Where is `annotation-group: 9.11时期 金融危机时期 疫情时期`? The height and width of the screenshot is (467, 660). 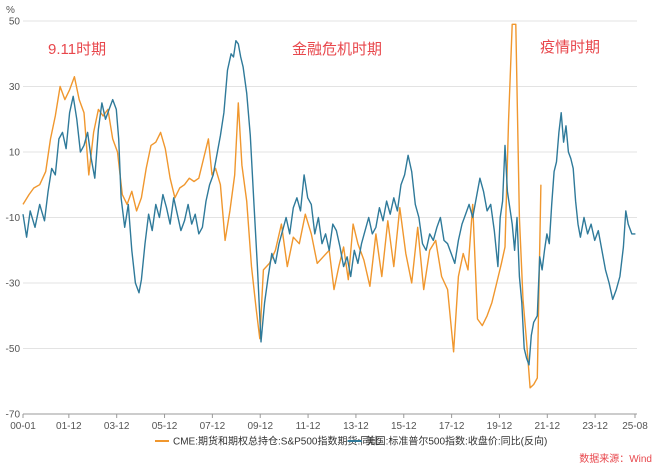
annotation-group: 9.11时期 金融危机时期 疫情时期 is located at coordinates (324, 48).